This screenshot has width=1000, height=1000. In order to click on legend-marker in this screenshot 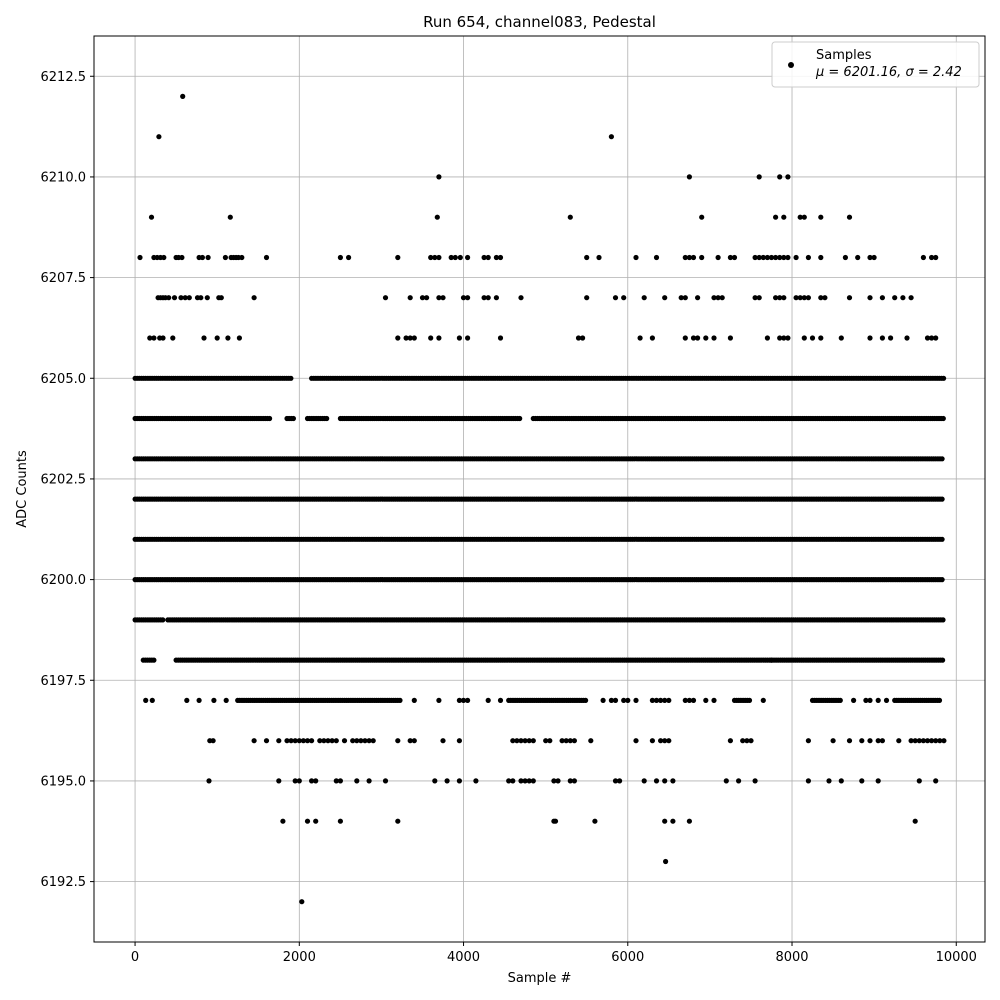, I will do `click(791, 65)`.